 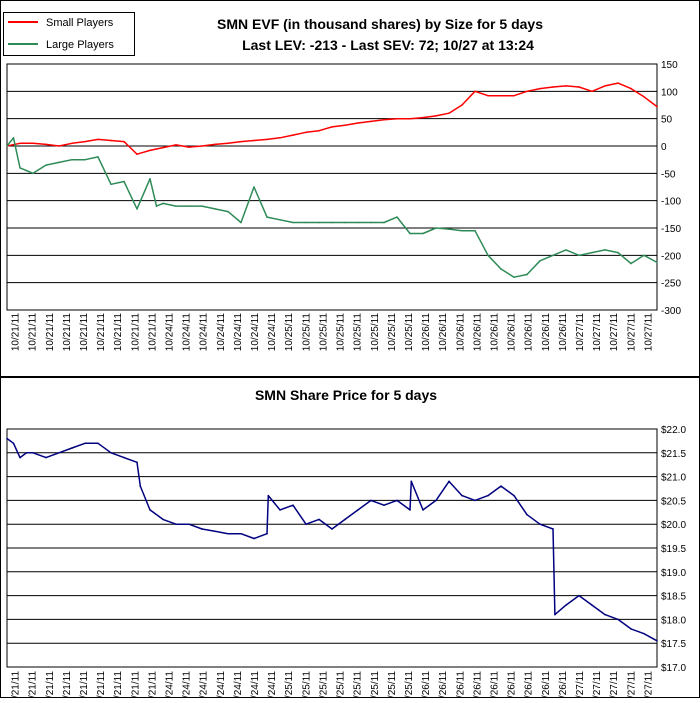 I want to click on legend-label-small-players: Small Players, so click(x=80, y=23).